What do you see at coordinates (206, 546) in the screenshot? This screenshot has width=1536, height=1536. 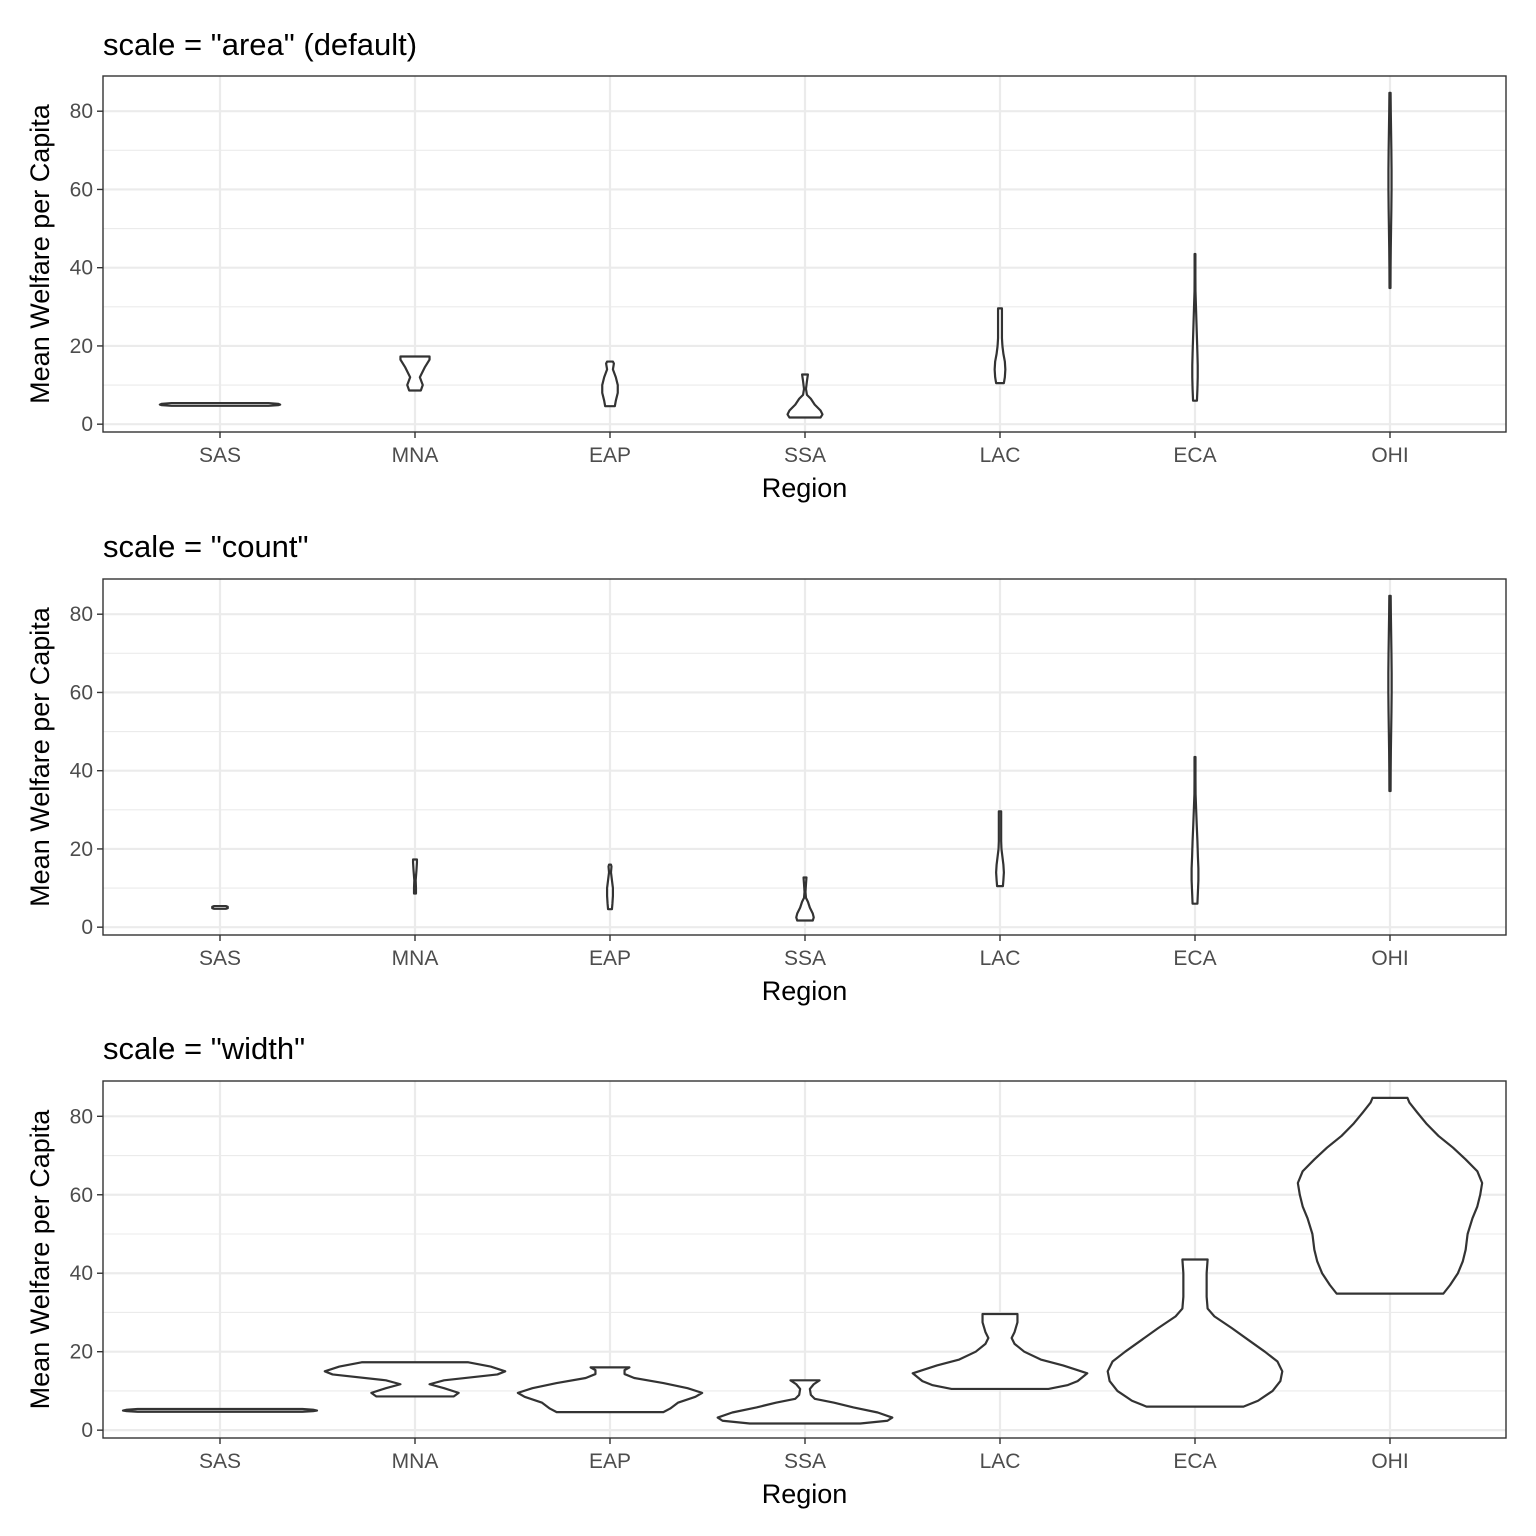 I see `panel-title: scale = "count"` at bounding box center [206, 546].